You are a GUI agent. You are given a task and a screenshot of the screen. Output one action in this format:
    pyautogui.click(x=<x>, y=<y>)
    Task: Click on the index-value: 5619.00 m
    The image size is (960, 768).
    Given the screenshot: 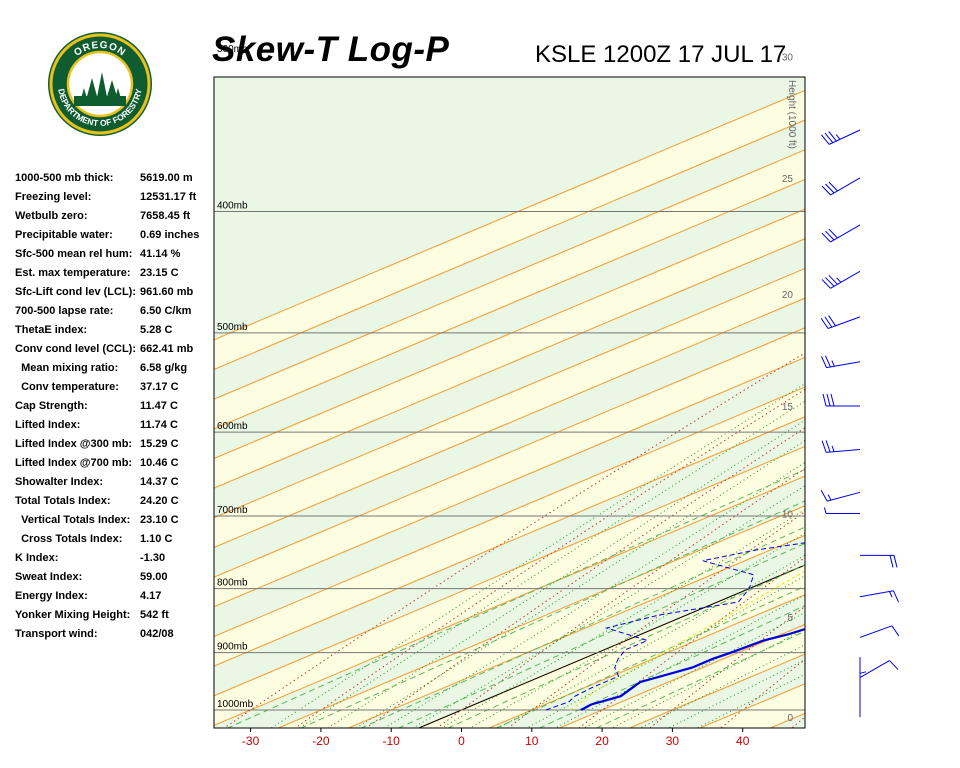 What is the action you would take?
    pyautogui.click(x=166, y=178)
    